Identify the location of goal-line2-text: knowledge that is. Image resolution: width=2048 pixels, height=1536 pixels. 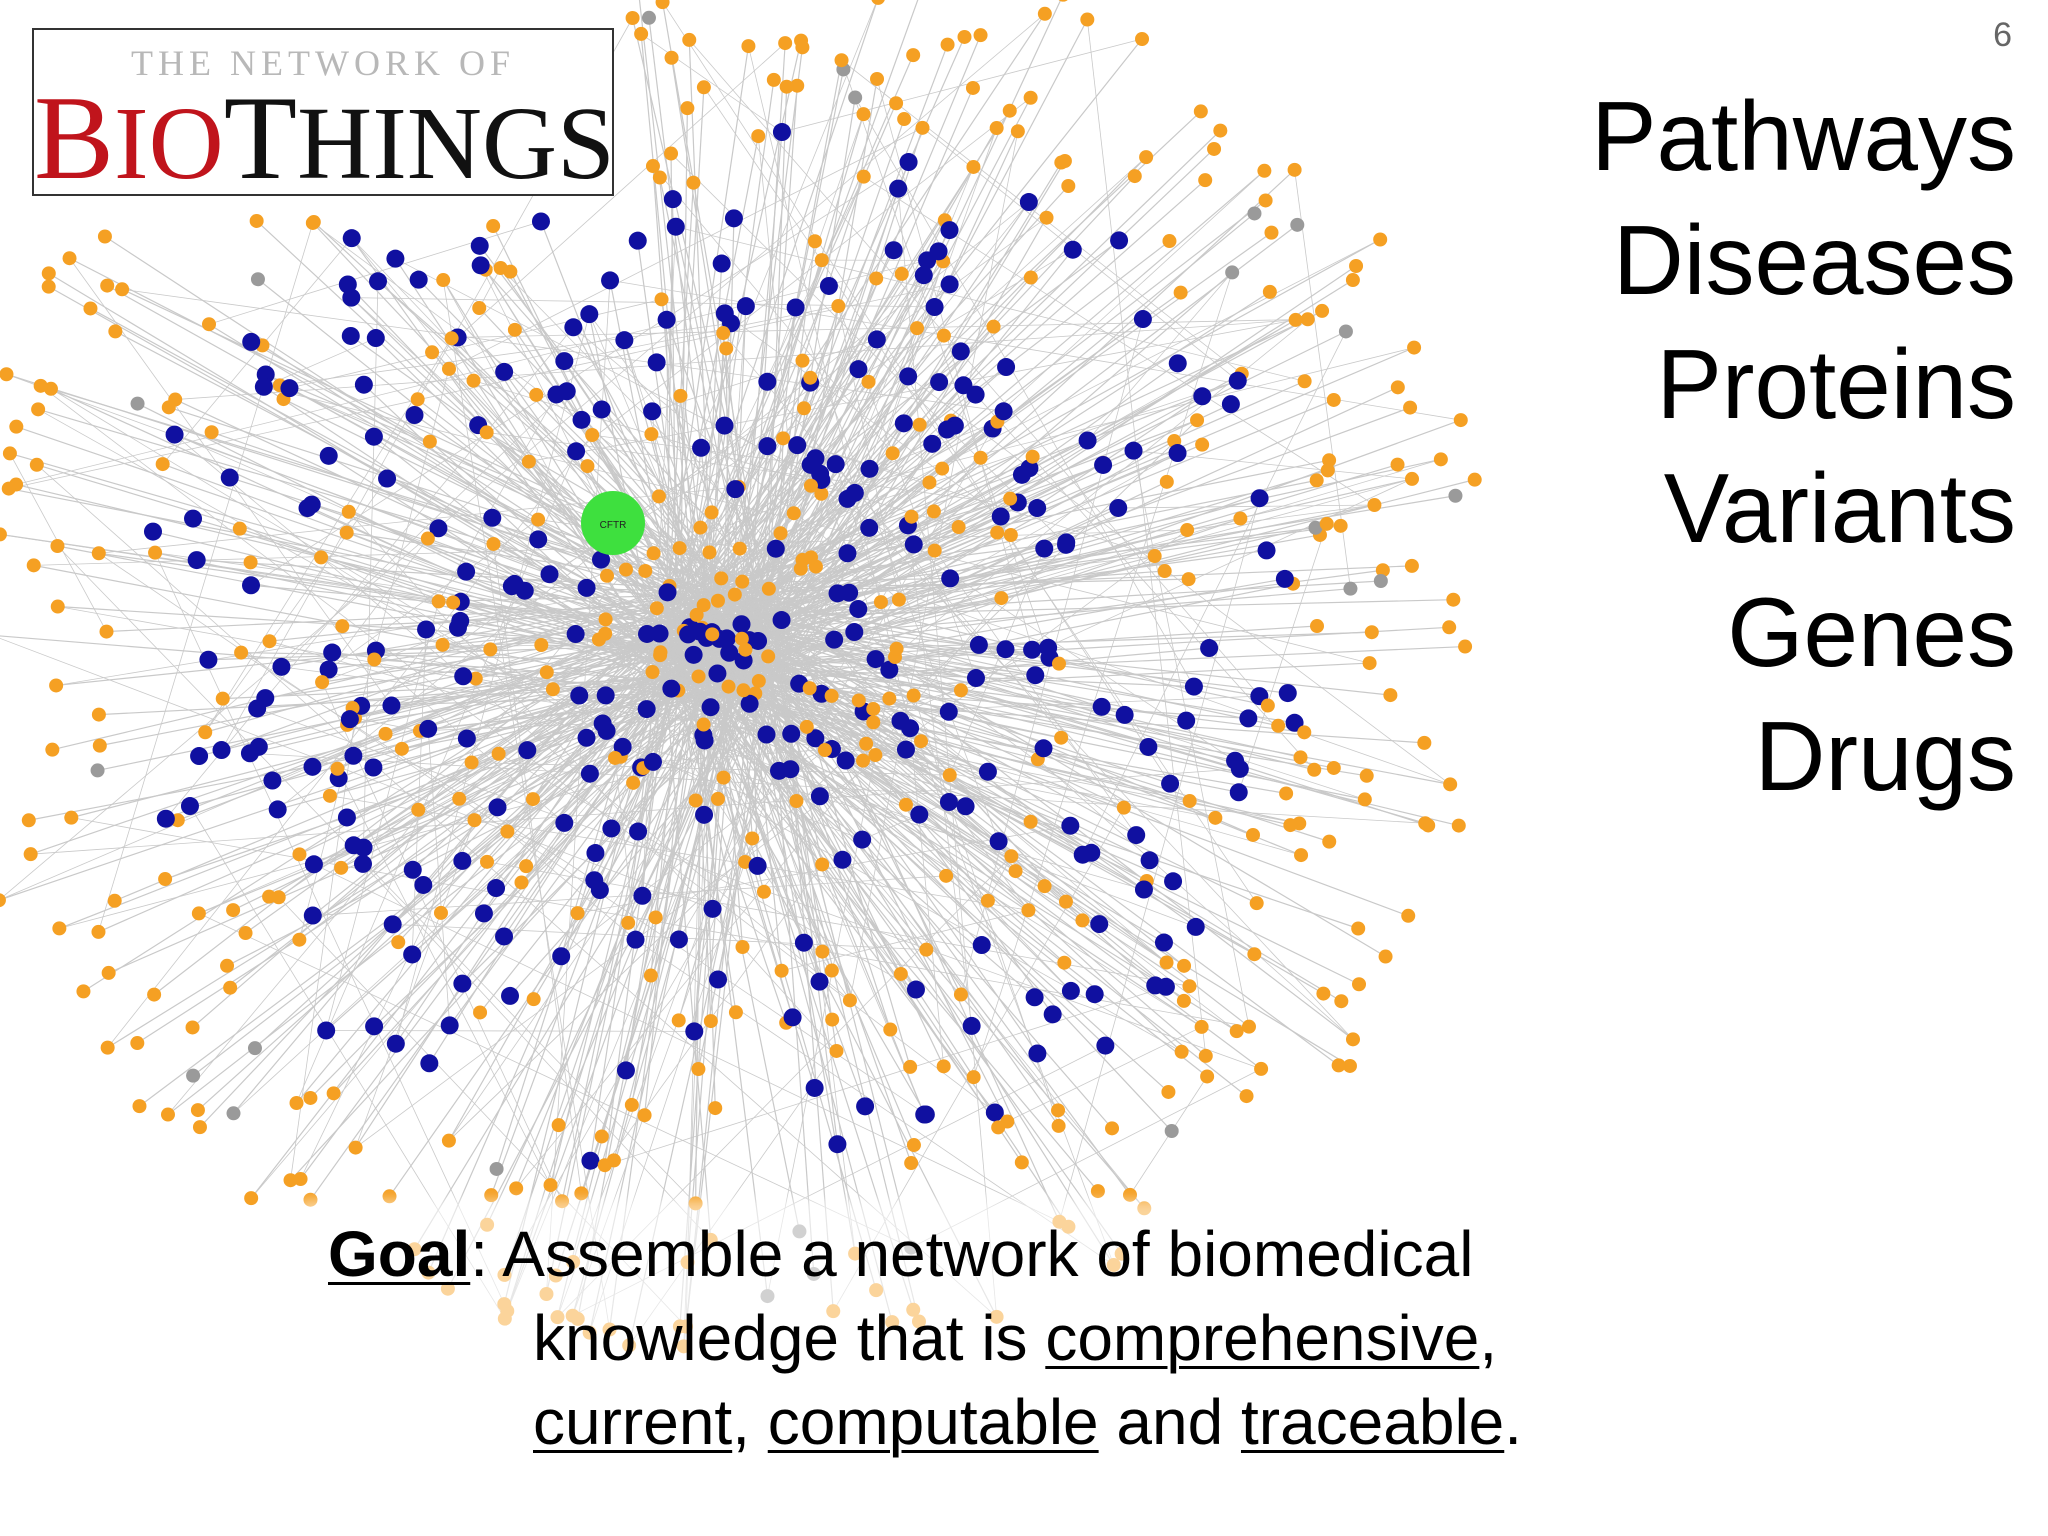
(789, 1338).